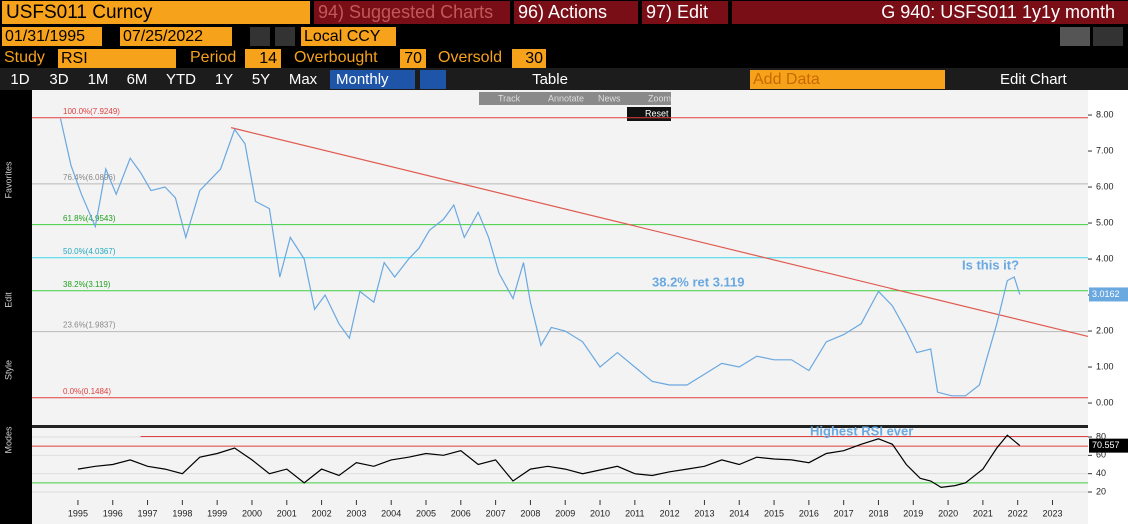 This screenshot has height=524, width=1128. I want to click on ticker-field, so click(156, 12).